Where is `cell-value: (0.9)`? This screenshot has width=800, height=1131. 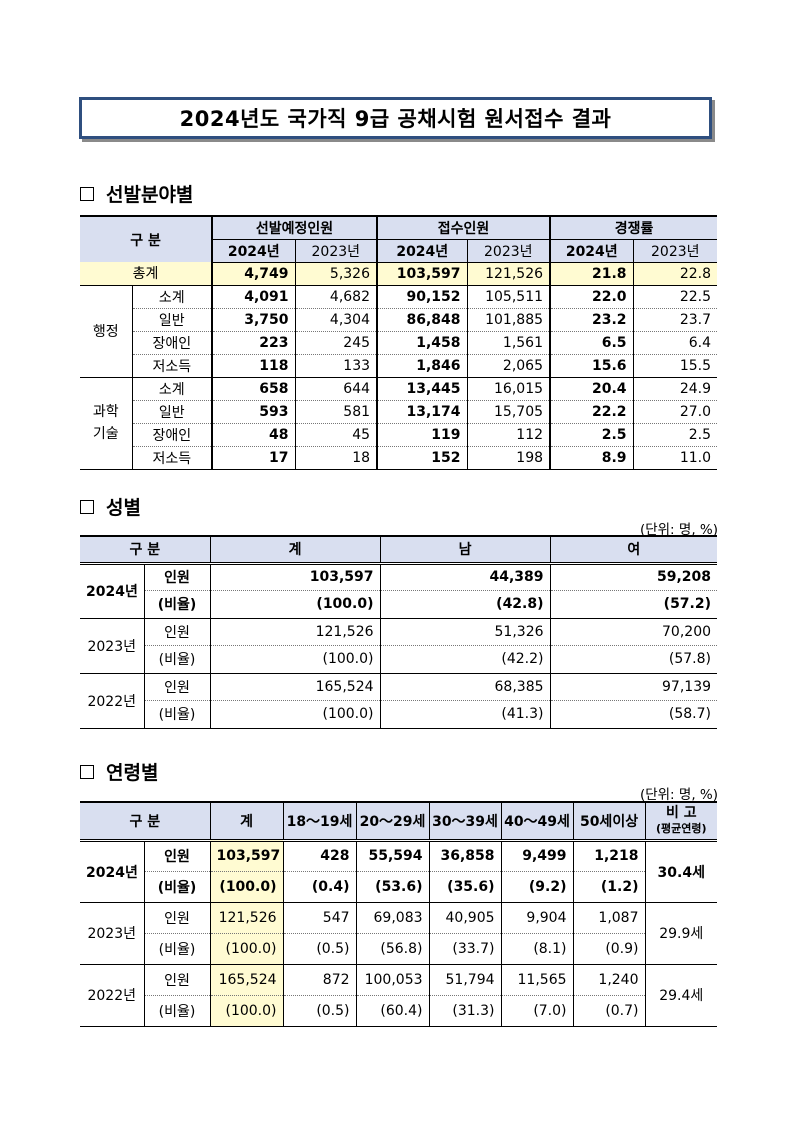 cell-value: (0.9) is located at coordinates (609, 949).